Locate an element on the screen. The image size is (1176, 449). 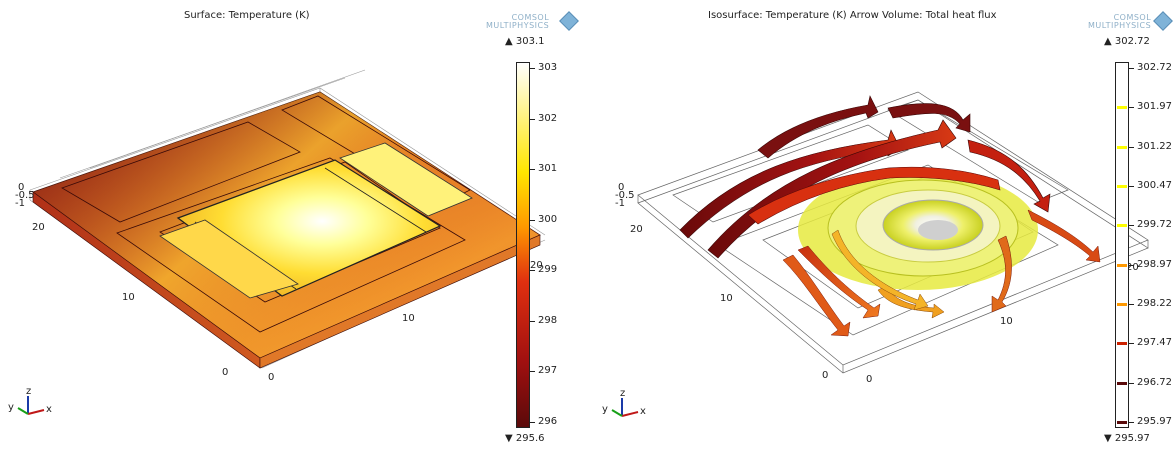
colorbar-tick-label: 298 is located at coordinates (548, 320).